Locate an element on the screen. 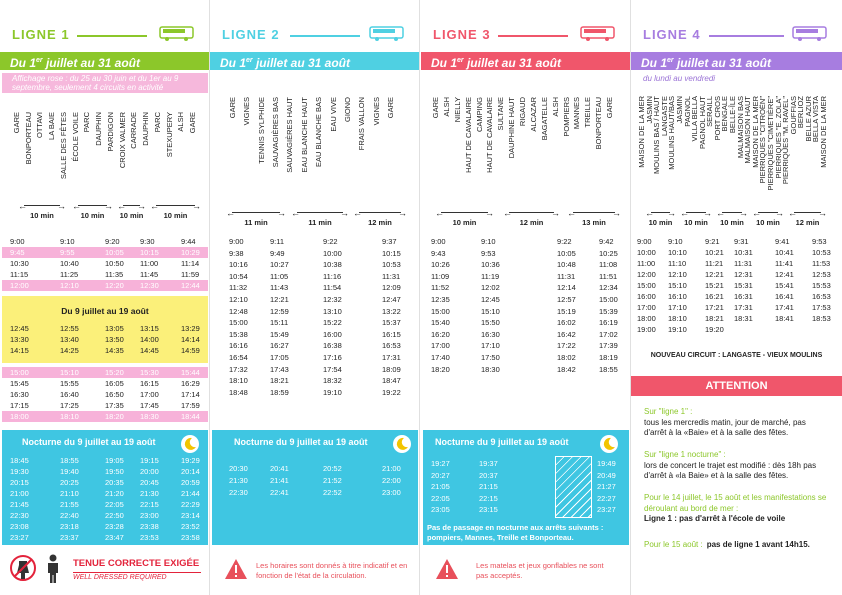  time-cell: 12:14 is located at coordinates (566, 288).